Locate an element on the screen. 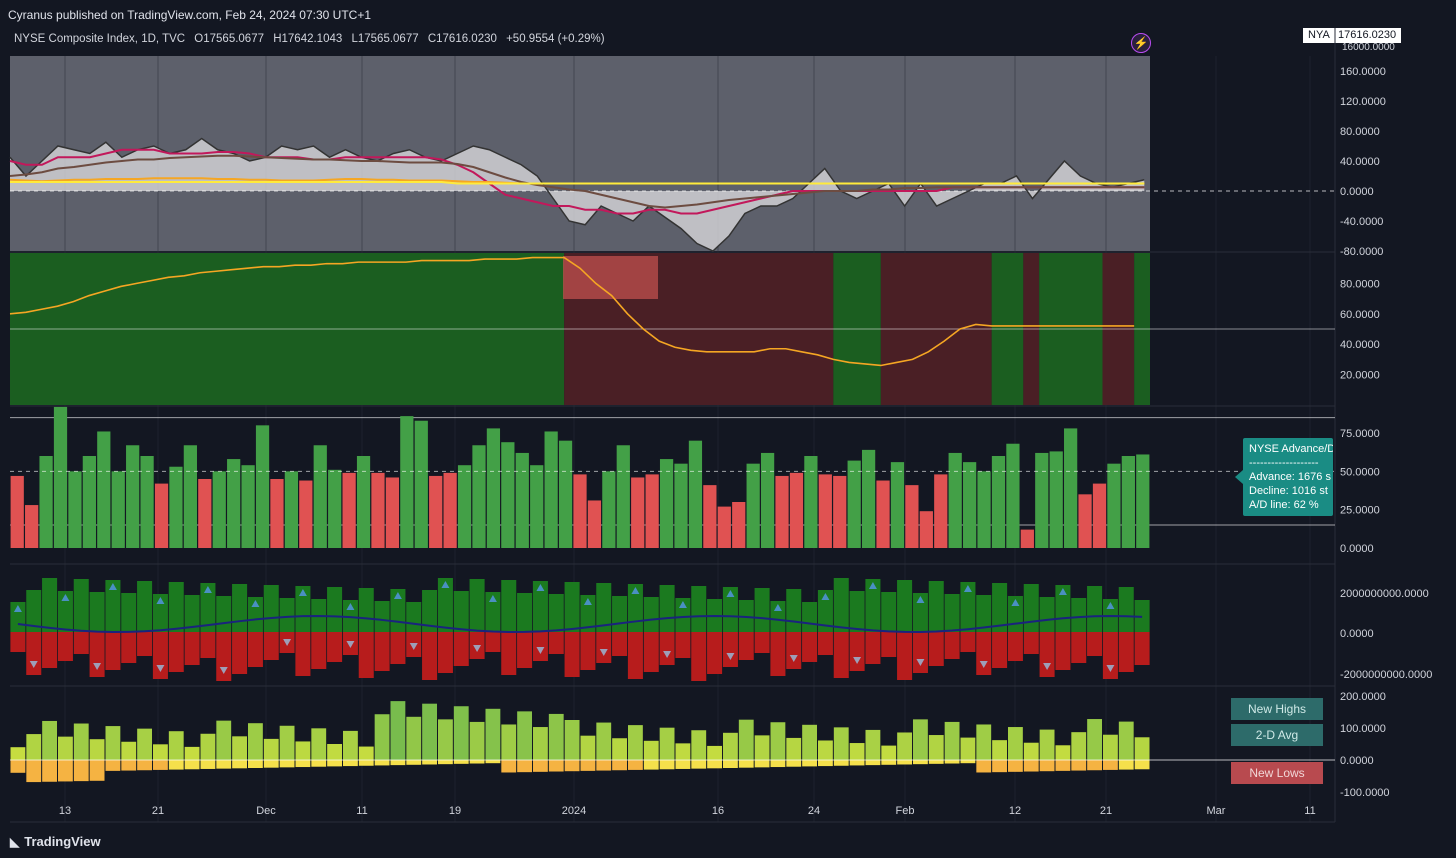  pane3-y-tick: 50.0000 is located at coordinates (1360, 472).